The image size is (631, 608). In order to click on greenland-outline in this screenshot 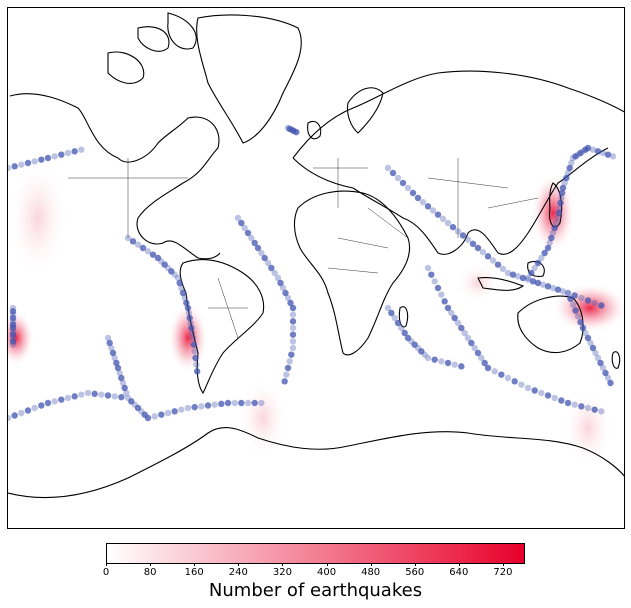, I will do `click(249, 79)`.